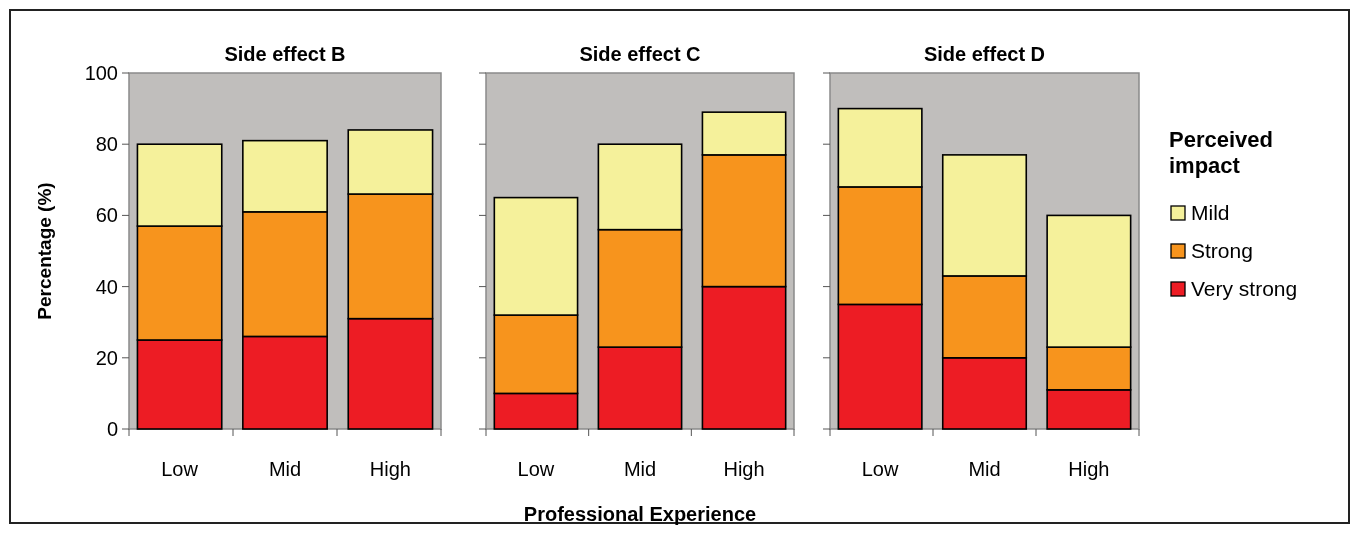  What do you see at coordinates (1221, 153) in the screenshot?
I see `legend-title: Perceived impact` at bounding box center [1221, 153].